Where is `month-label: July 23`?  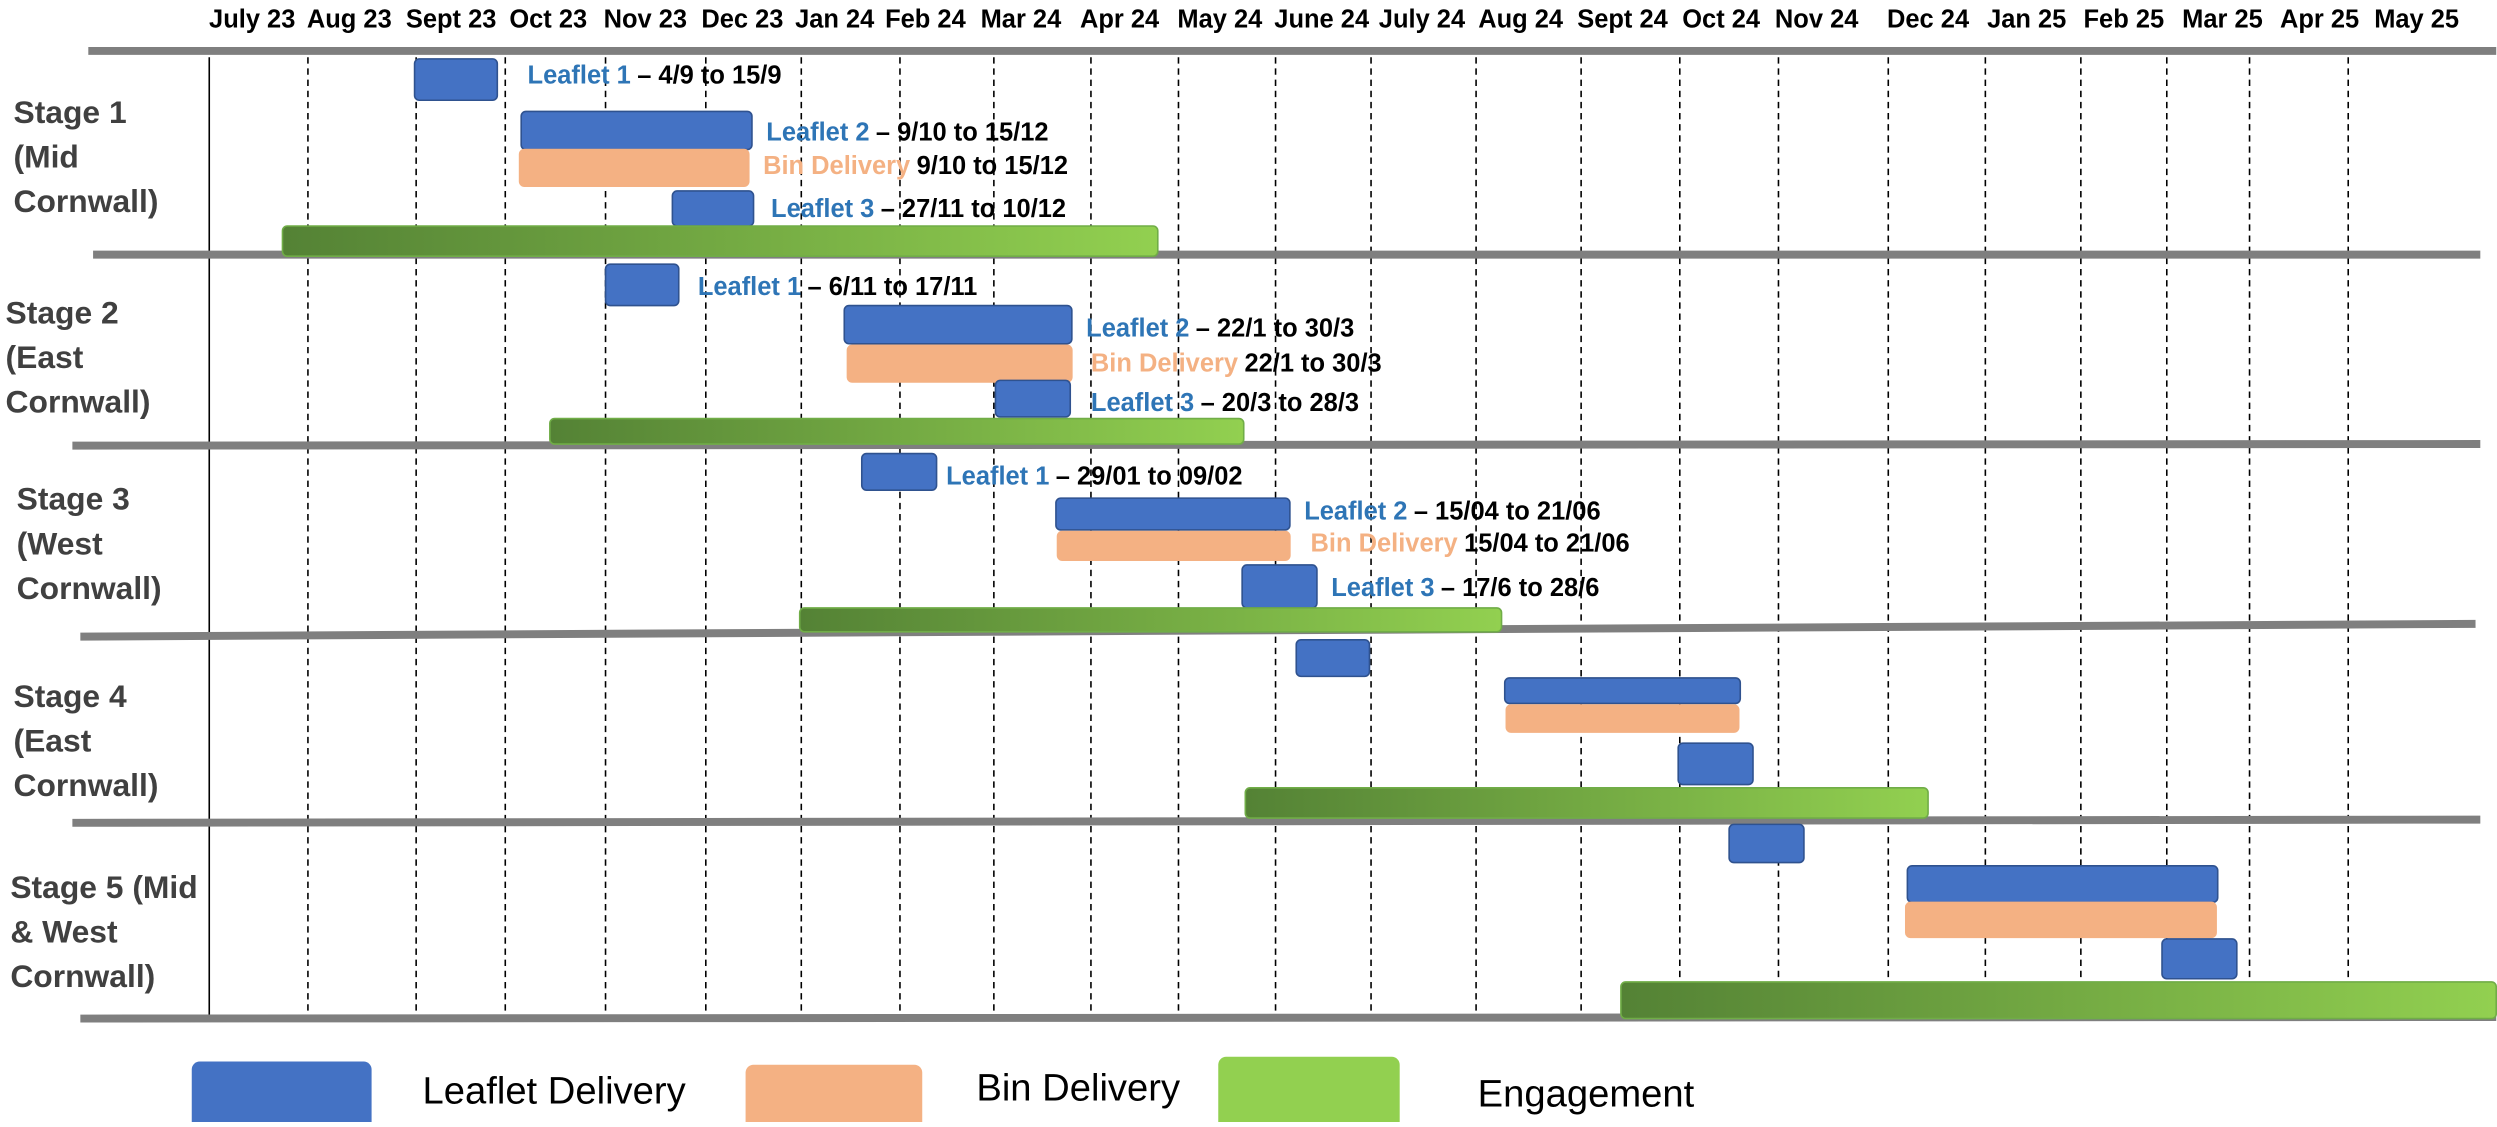
month-label: July 23 is located at coordinates (252, 19).